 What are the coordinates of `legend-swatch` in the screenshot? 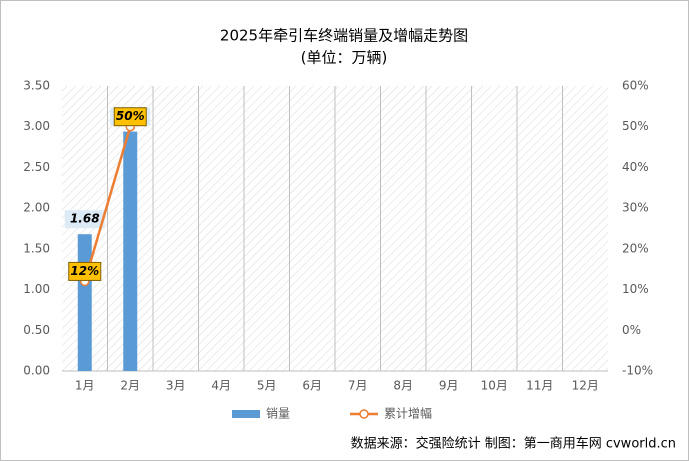 It's located at (246, 414).